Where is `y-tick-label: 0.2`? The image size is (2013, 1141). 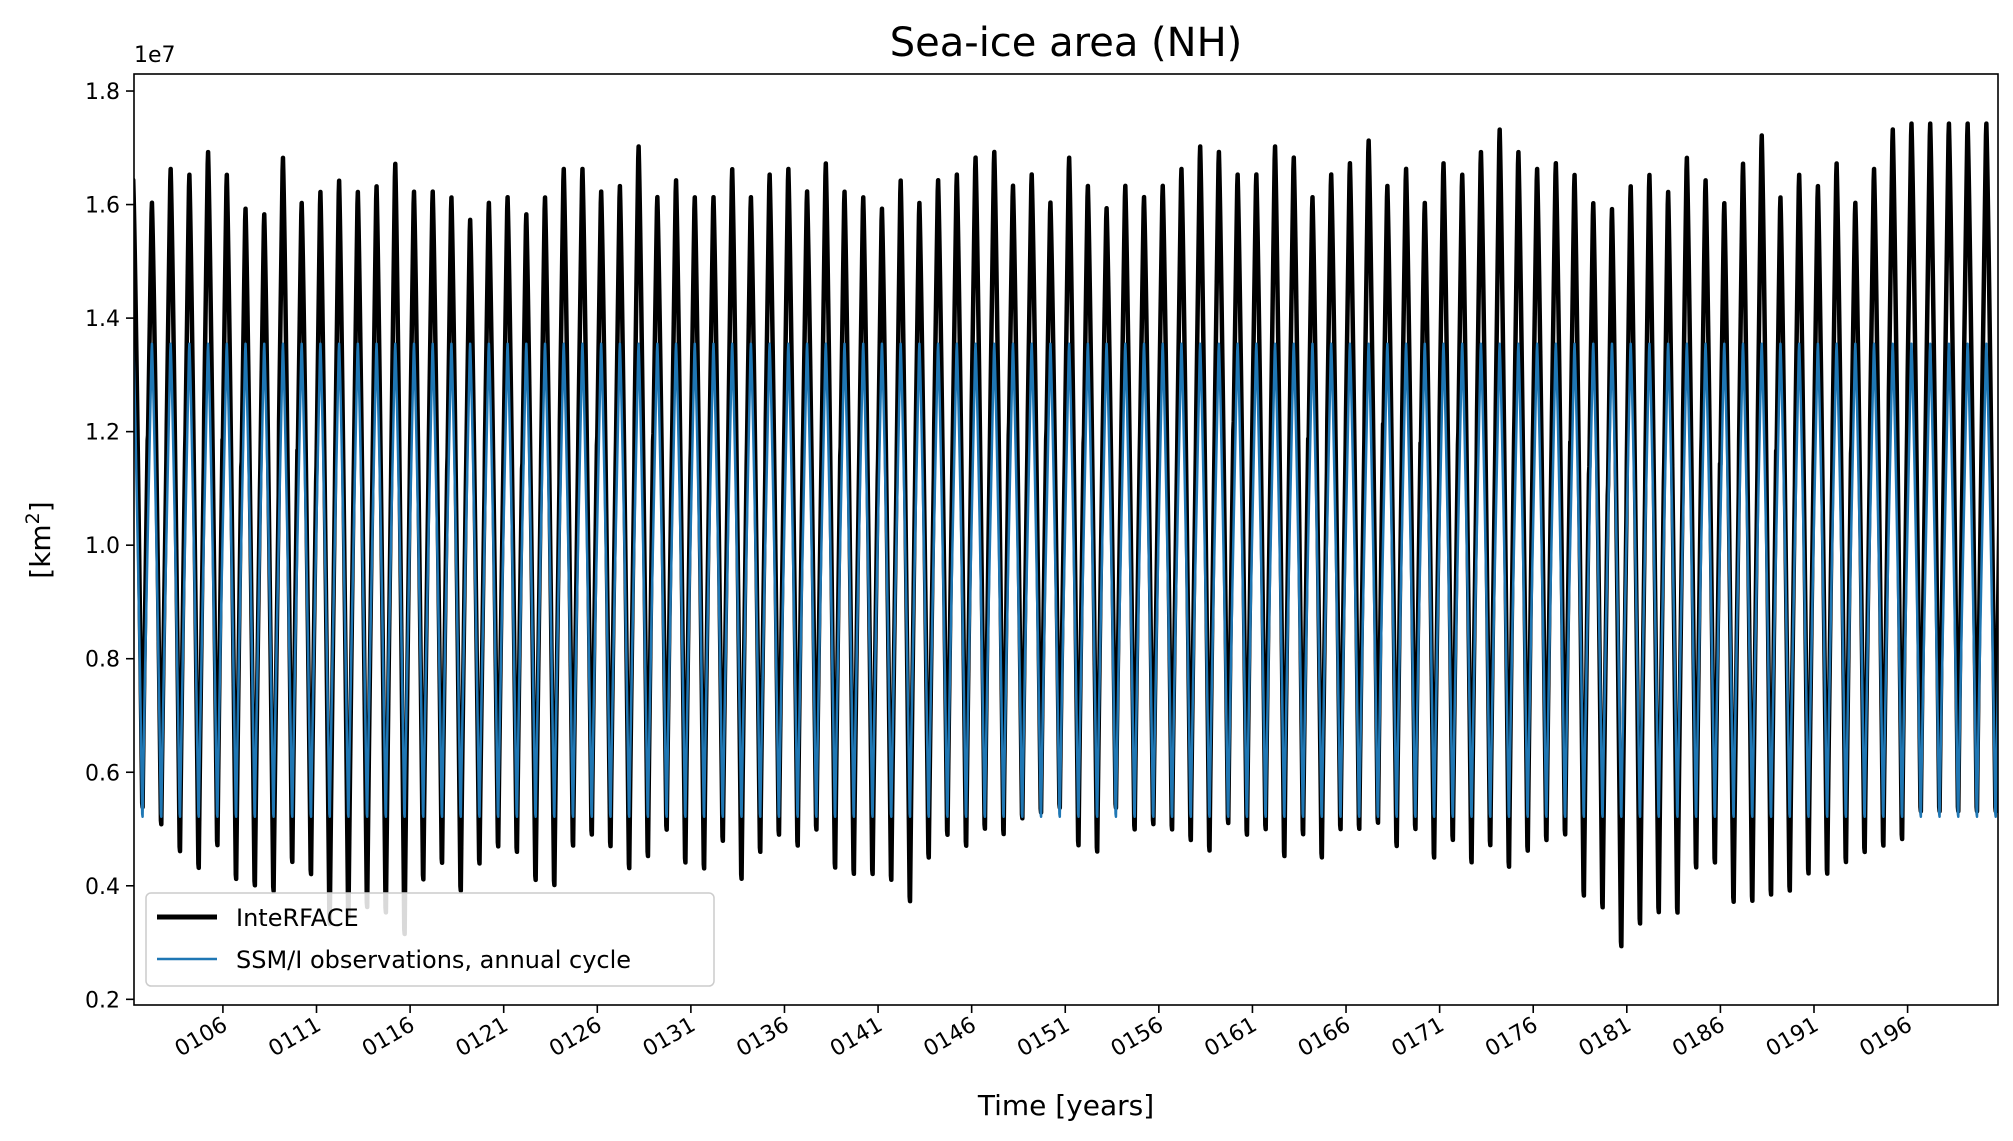 y-tick-label: 0.2 is located at coordinates (102, 1000).